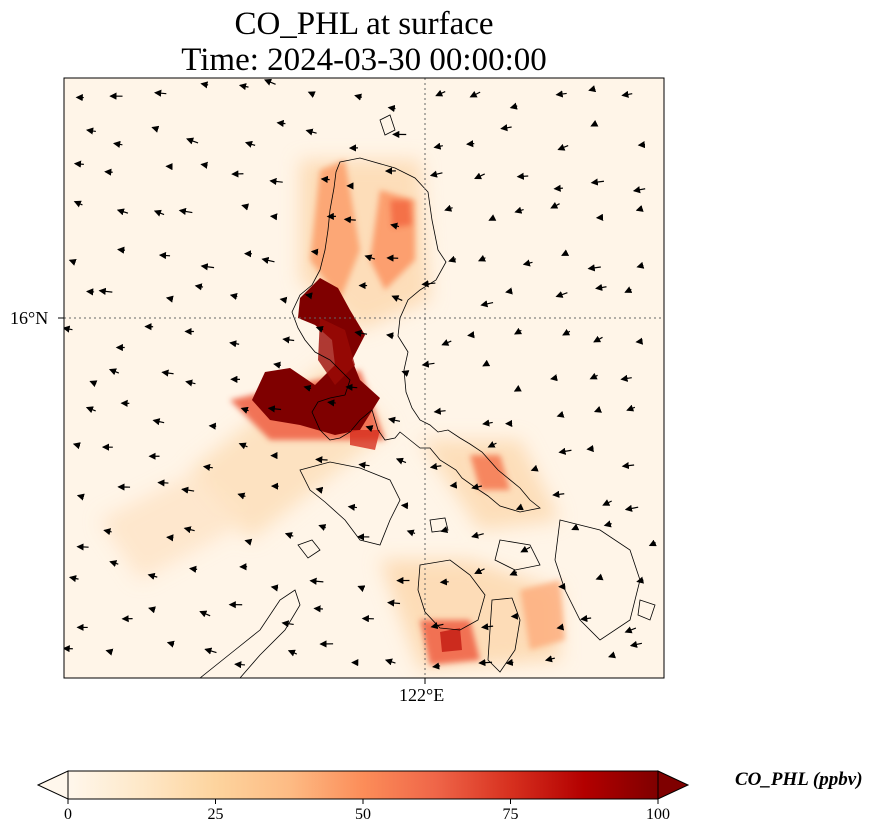 This screenshot has height=836, width=885. What do you see at coordinates (52, 785) in the screenshot?
I see `colorbar-extend-min` at bounding box center [52, 785].